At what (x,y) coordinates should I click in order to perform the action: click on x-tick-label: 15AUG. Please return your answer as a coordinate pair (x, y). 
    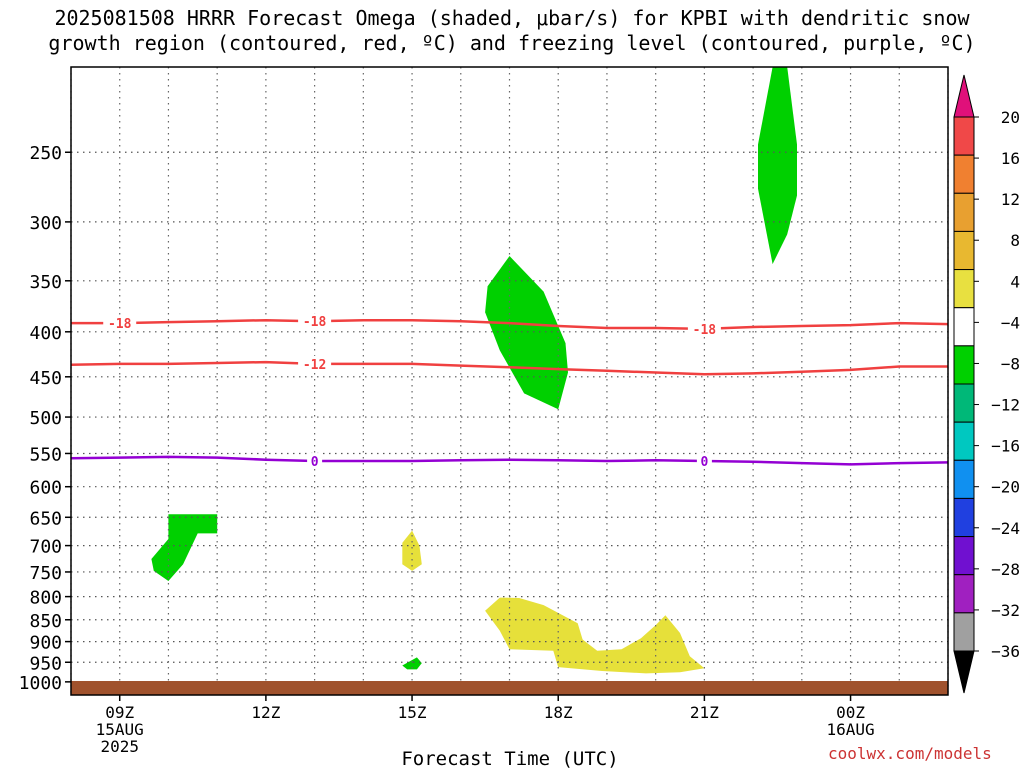
    Looking at the image, I should click on (120, 729).